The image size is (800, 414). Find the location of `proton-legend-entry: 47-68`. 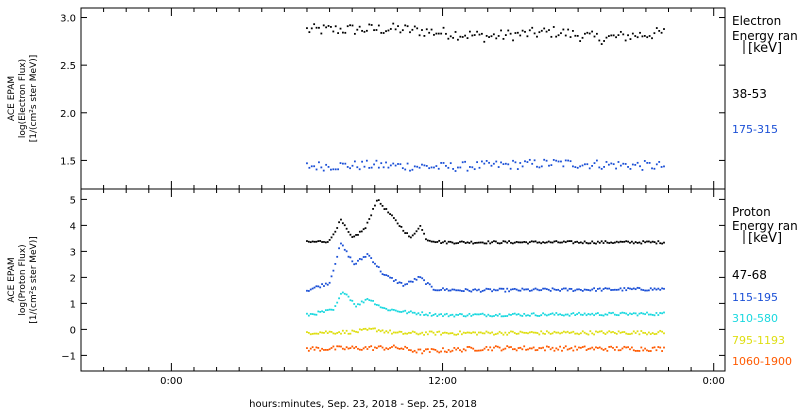

proton-legend-entry: 47-68 is located at coordinates (749, 275).